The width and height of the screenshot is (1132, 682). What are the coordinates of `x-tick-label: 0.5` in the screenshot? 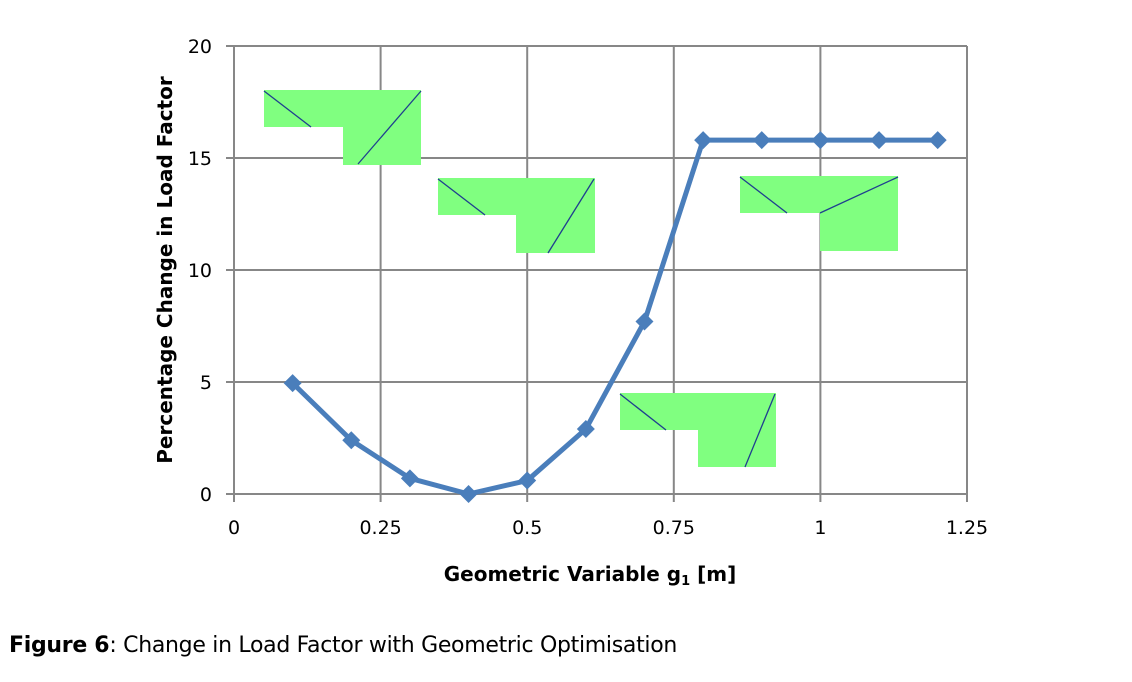 It's located at (527, 528).